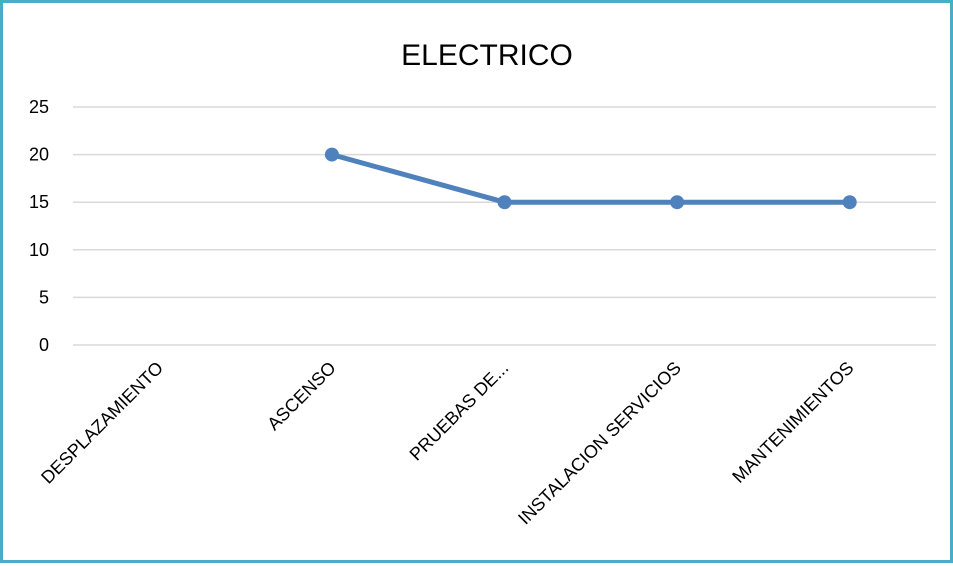  Describe the element at coordinates (39, 202) in the screenshot. I see `y-tick-label: 15` at that location.